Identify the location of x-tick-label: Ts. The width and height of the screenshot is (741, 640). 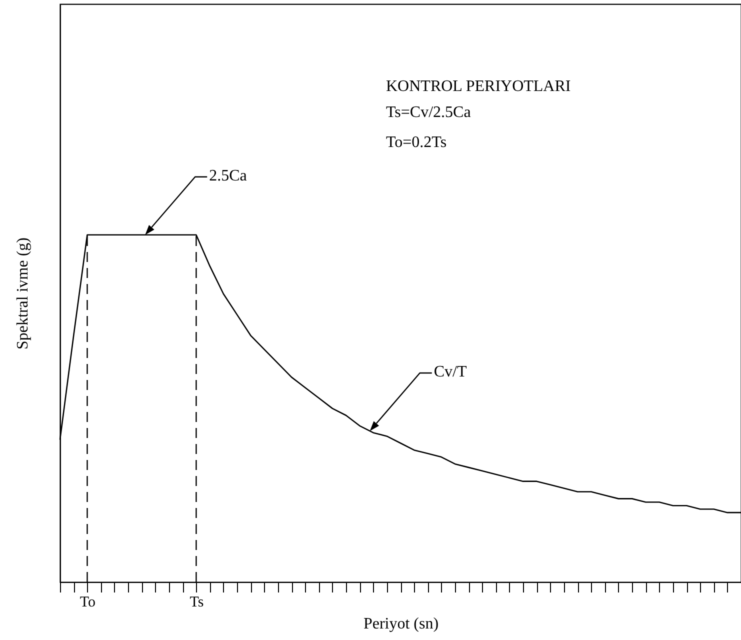
(197, 602).